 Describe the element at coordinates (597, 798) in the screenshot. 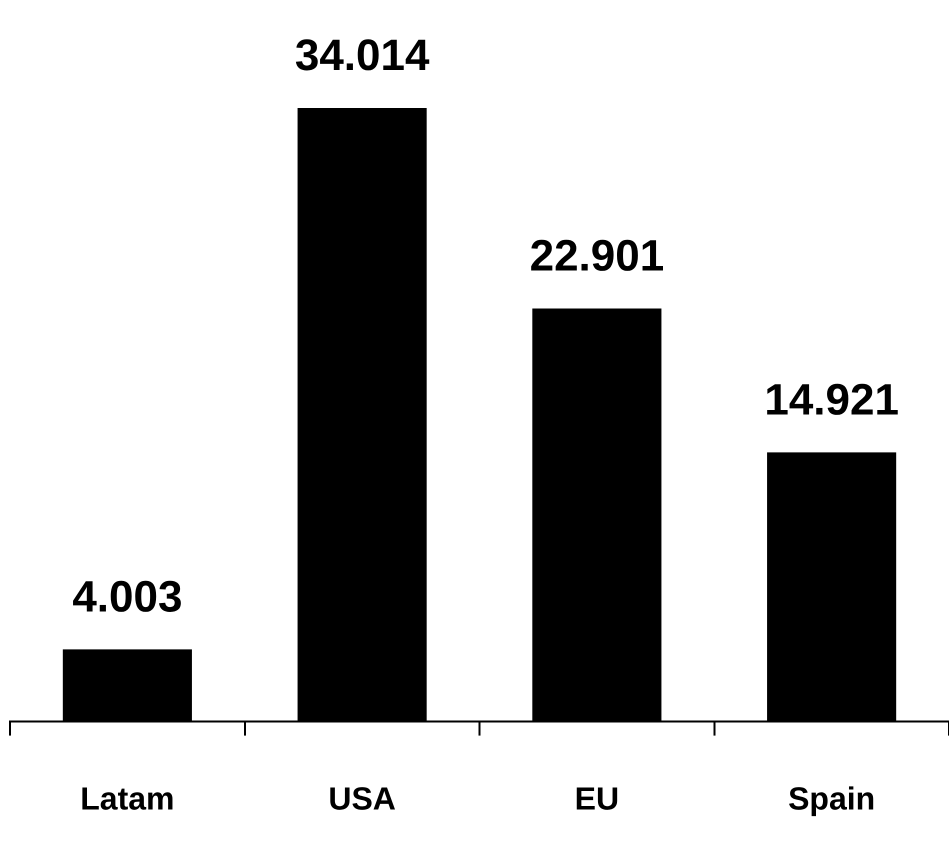

I see `x-tick-label: EU` at that location.